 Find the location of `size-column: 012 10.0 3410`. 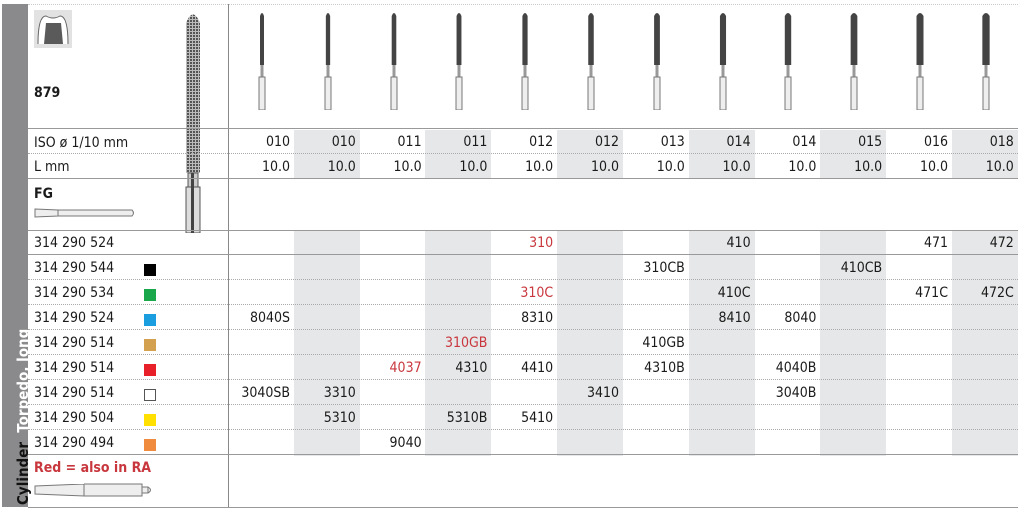

size-column: 012 10.0 3410 is located at coordinates (590, 255).